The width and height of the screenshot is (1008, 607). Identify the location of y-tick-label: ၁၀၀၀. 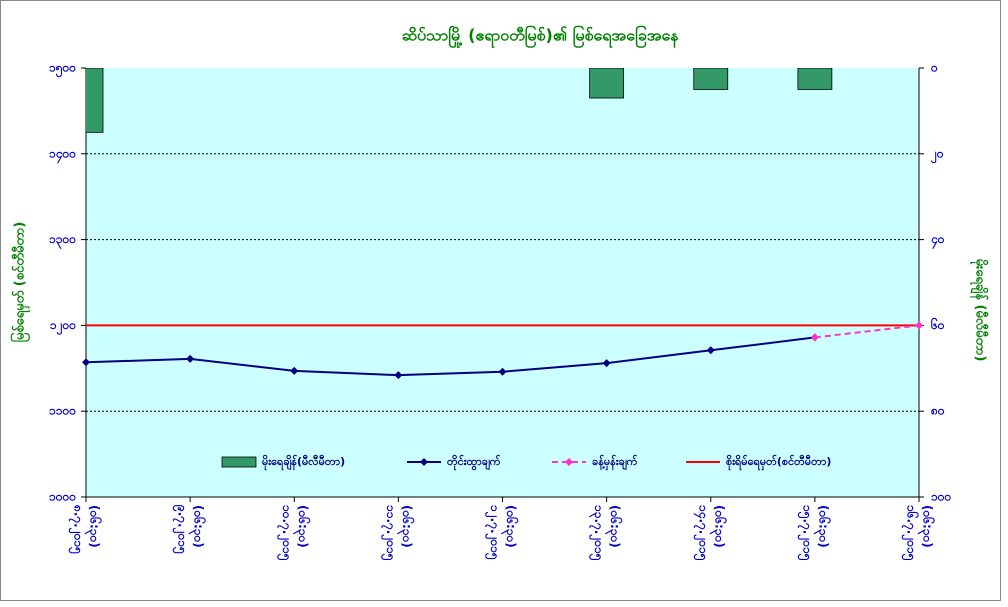
(62, 497).